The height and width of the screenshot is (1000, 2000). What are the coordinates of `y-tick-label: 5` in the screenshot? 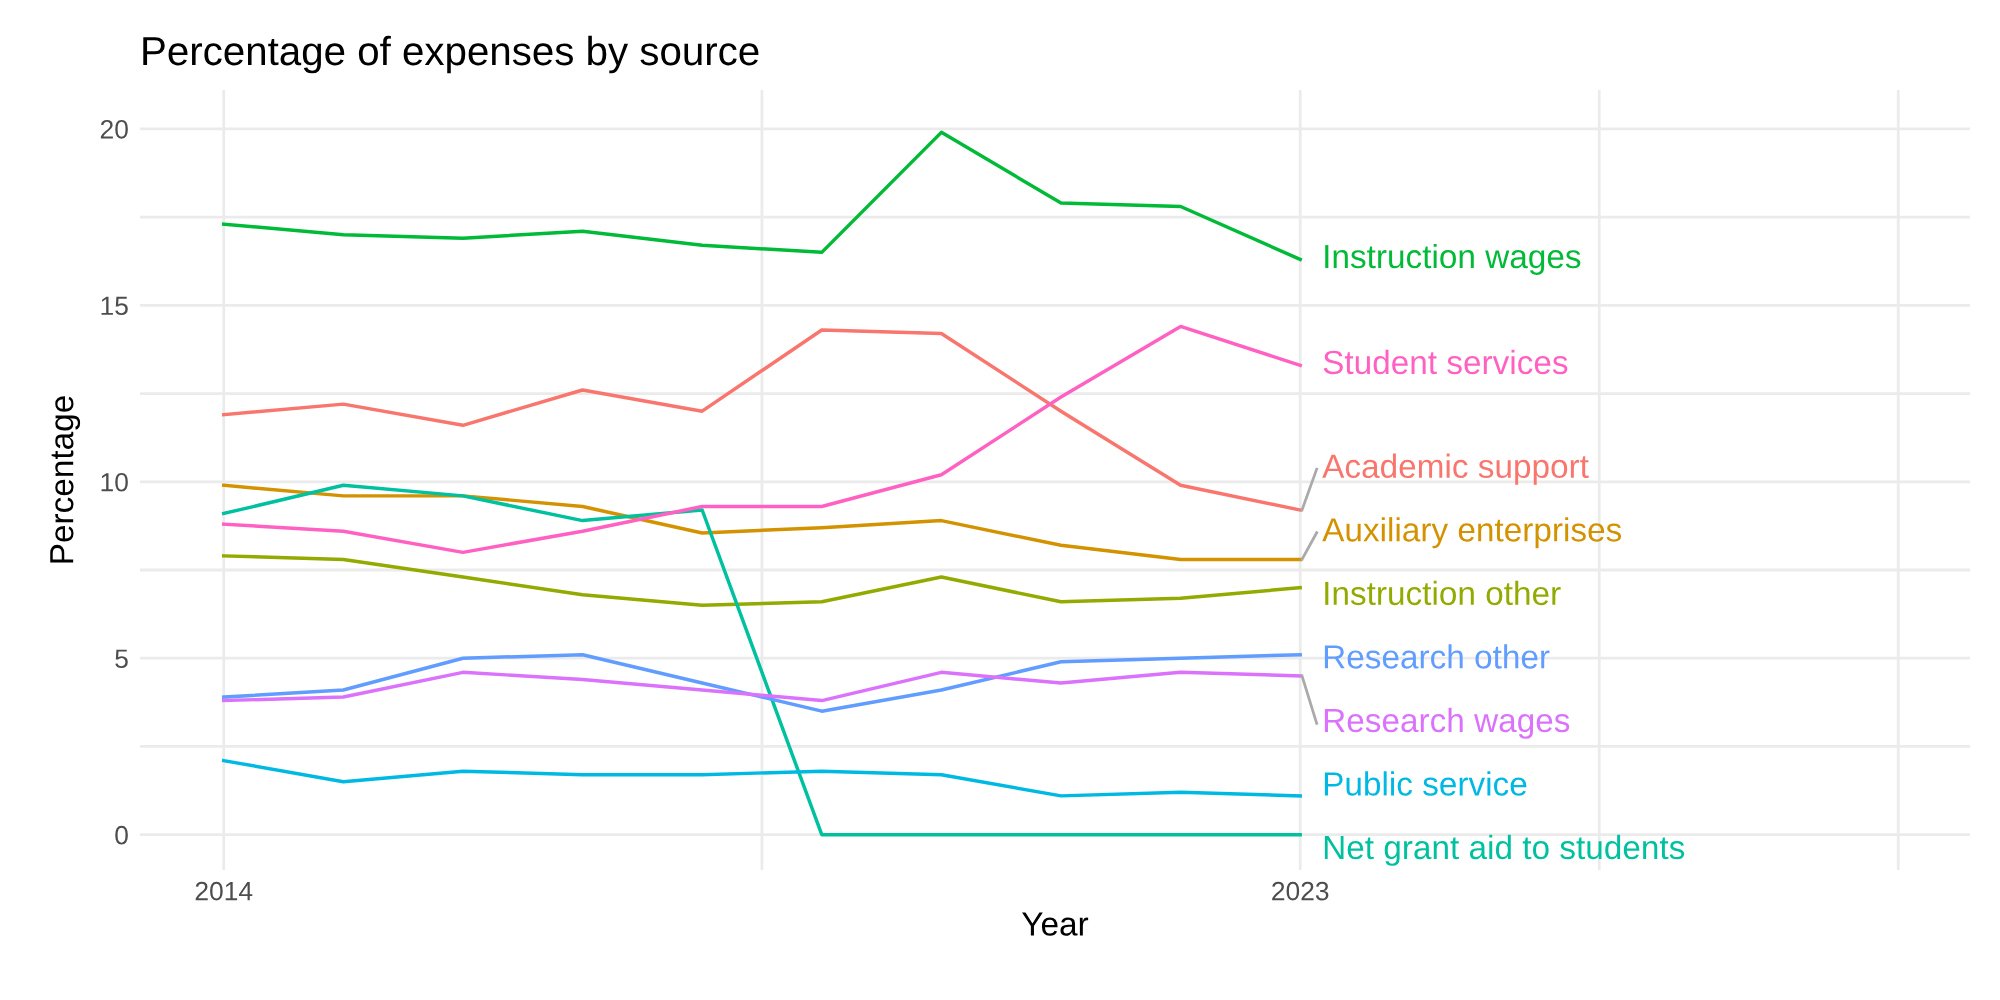 It's located at (121, 659).